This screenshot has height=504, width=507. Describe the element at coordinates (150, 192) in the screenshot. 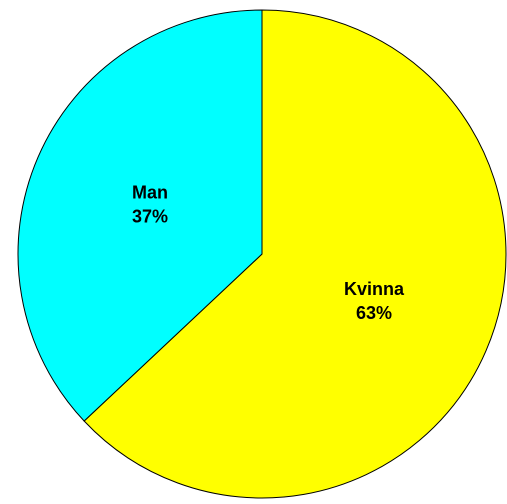

I see `slice-category-label: Man` at that location.